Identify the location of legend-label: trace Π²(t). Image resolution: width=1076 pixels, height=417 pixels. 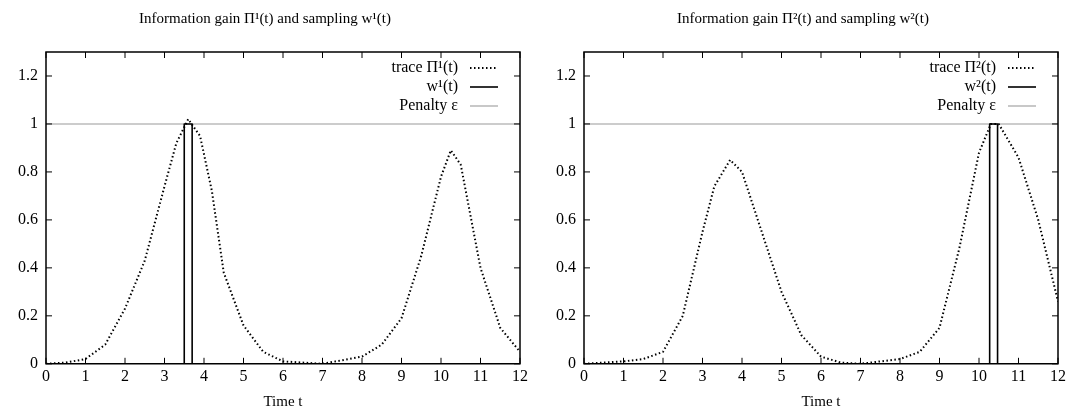
(962, 67).